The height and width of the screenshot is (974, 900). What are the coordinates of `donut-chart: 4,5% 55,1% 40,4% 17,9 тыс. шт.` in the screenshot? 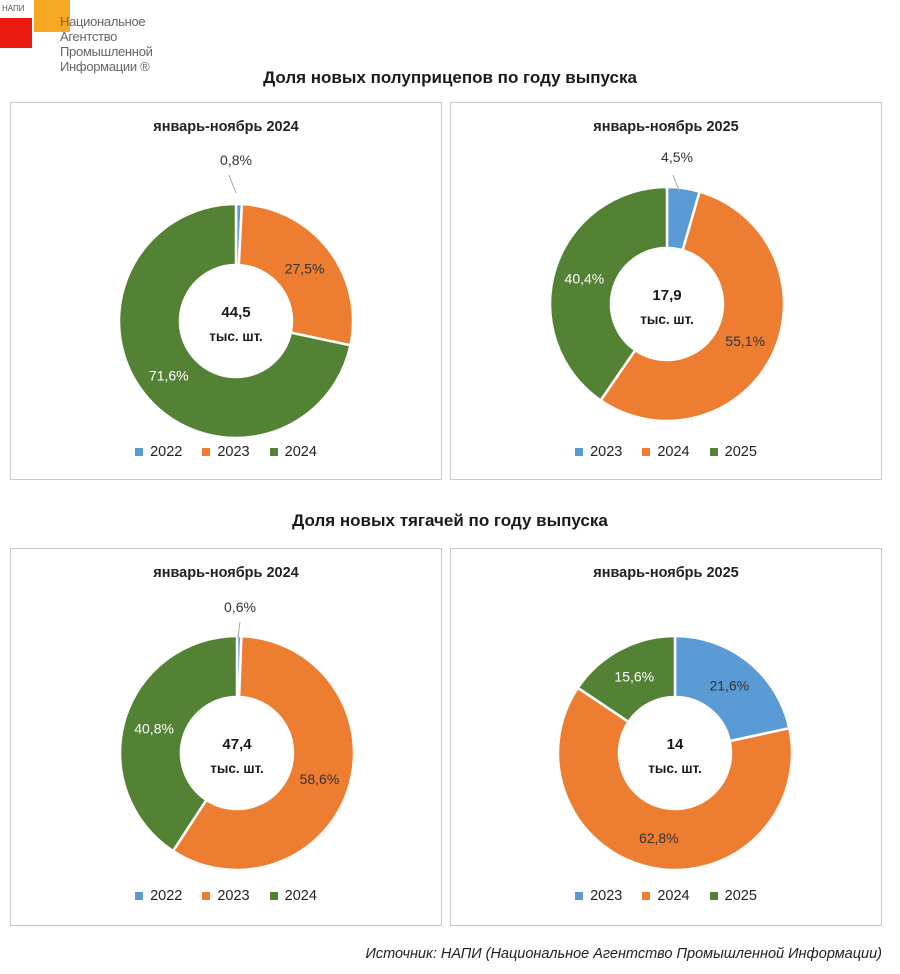 It's located at (667, 286).